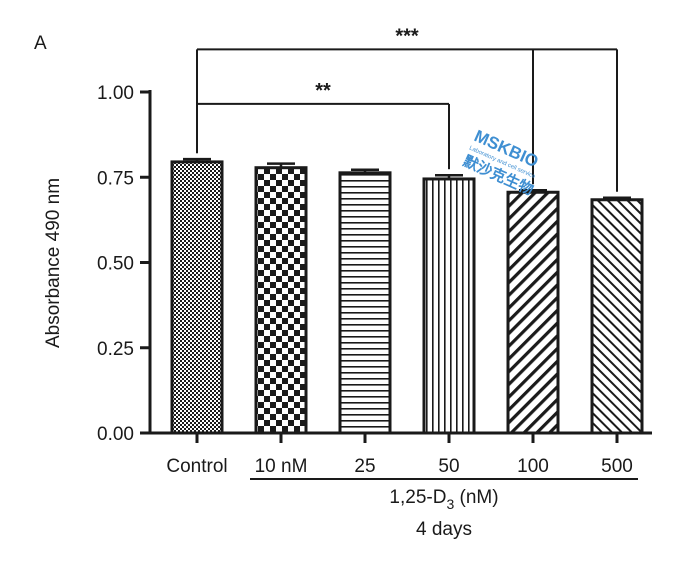 The image size is (681, 563). I want to click on x-tick-label: 100, so click(533, 466).